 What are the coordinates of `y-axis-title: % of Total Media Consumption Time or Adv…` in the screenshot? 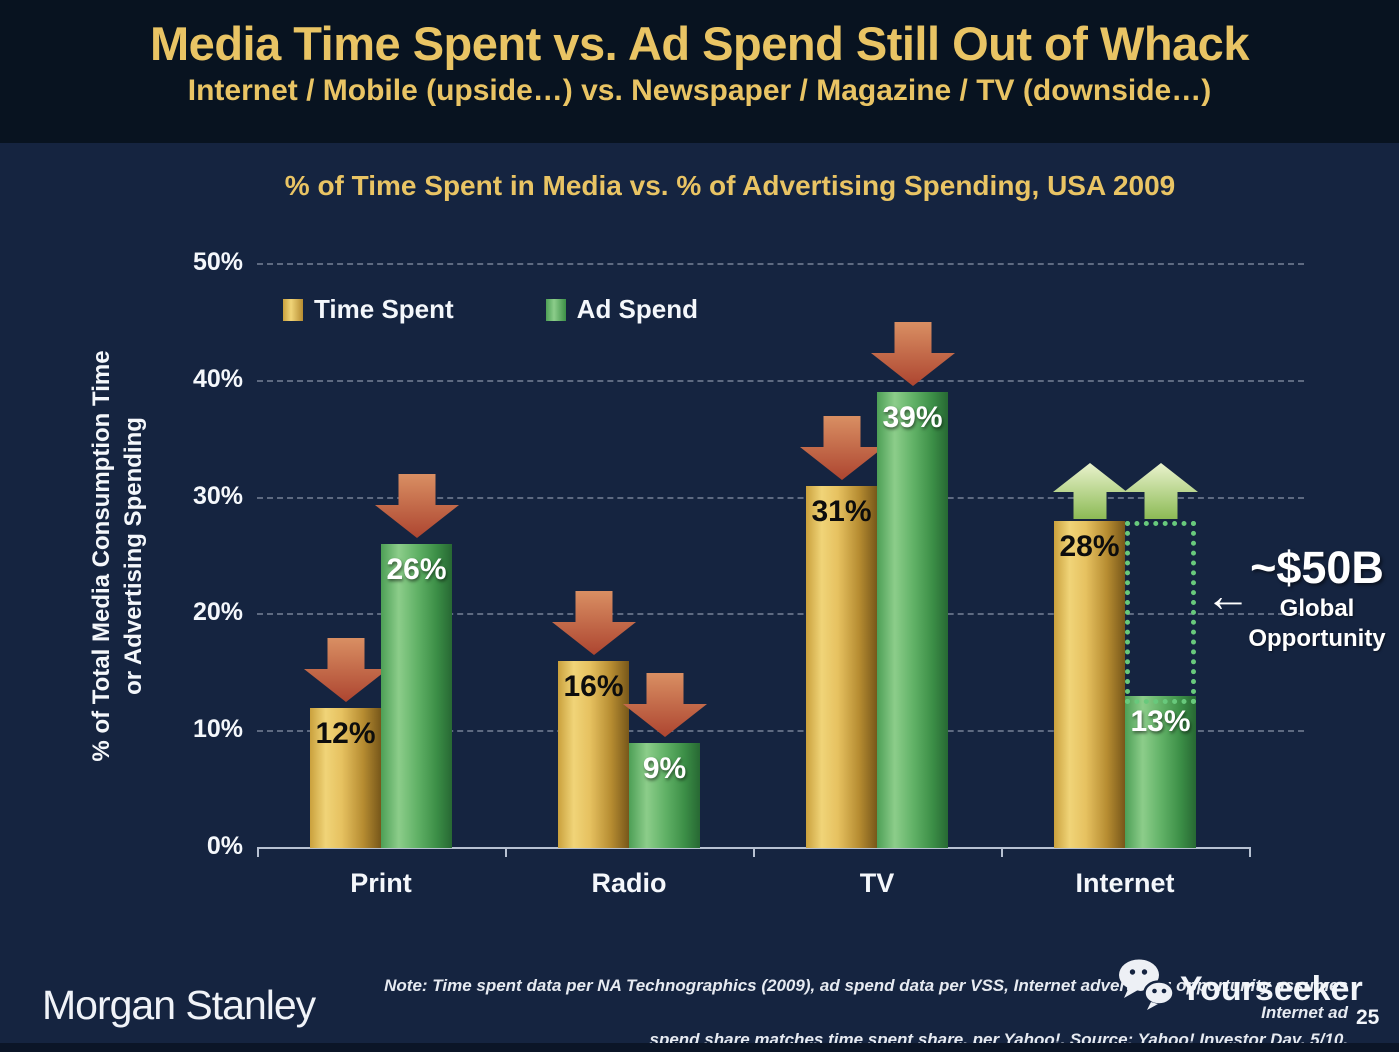 It's located at (118, 556).